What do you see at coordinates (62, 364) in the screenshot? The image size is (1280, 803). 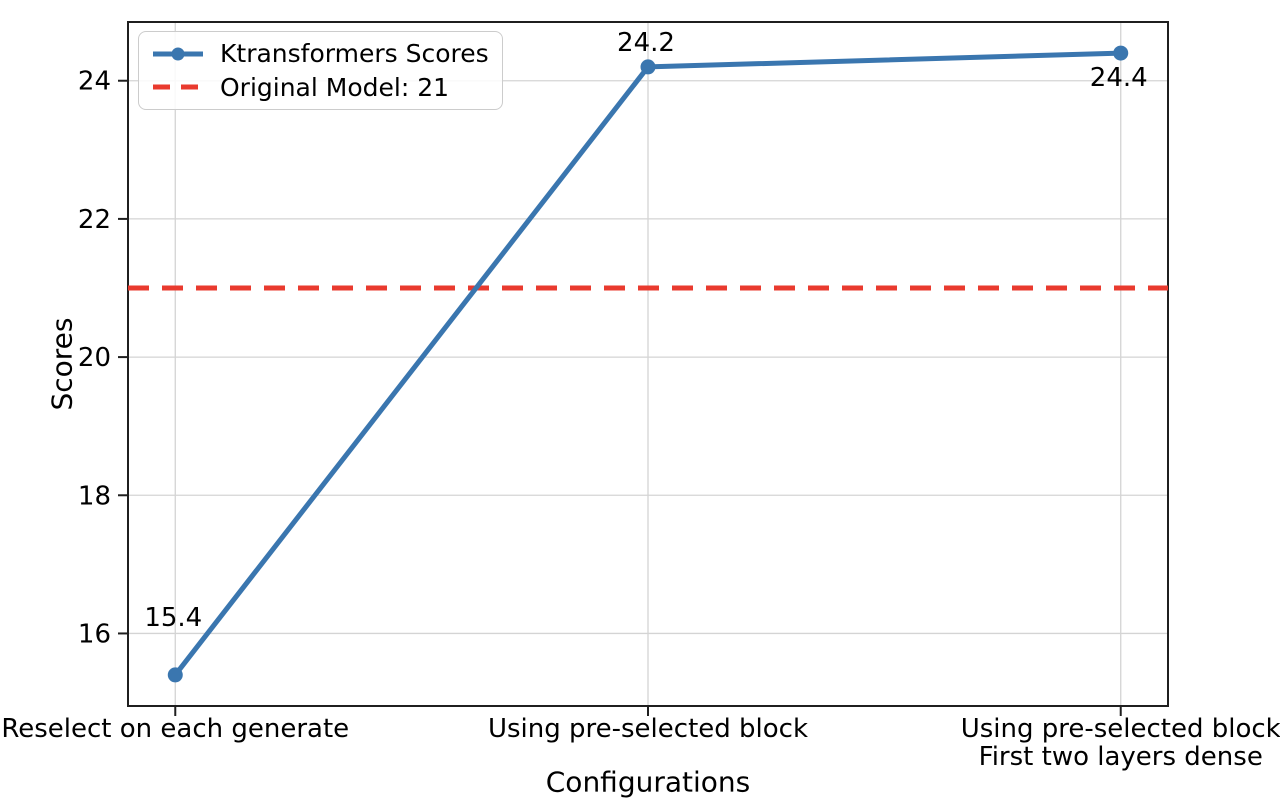 I see `y-axis-label: Scores` at bounding box center [62, 364].